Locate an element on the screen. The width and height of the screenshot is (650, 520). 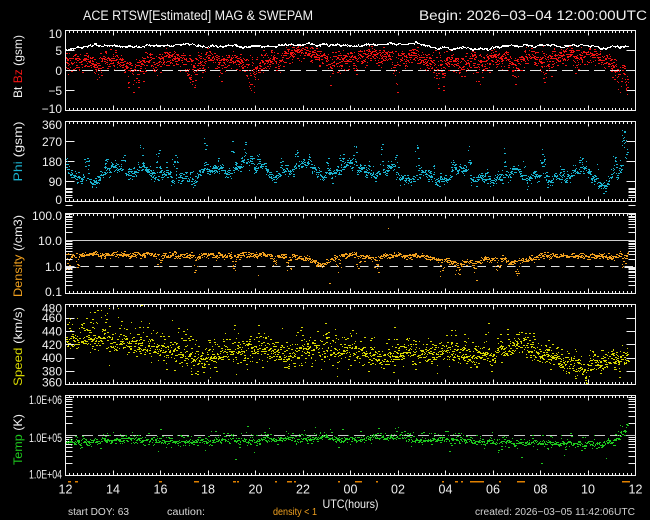
svg-text: Begin: 2026−03−04 12:00:00UTC is located at coordinates (533, 15).